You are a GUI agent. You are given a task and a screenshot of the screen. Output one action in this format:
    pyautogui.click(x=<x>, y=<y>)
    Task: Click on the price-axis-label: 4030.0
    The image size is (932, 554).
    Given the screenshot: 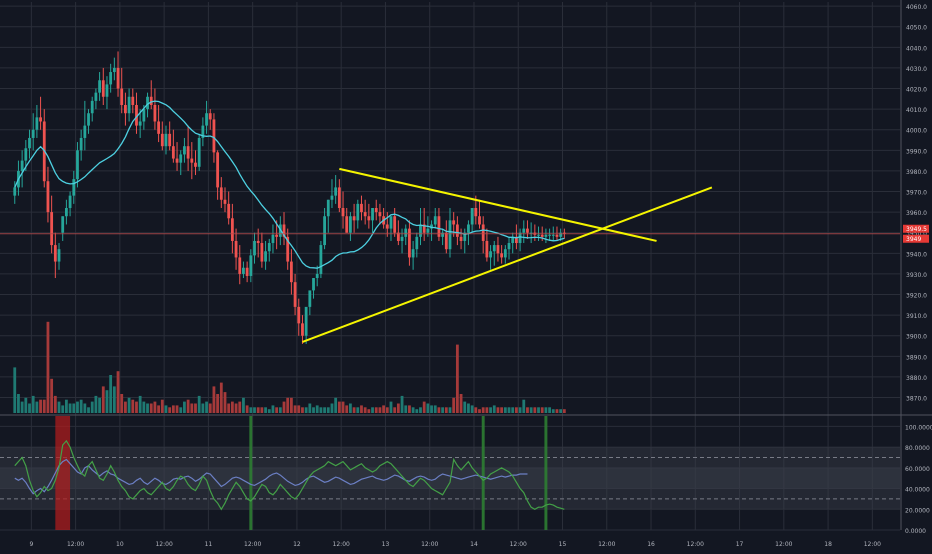 What is the action you would take?
    pyautogui.click(x=916, y=69)
    